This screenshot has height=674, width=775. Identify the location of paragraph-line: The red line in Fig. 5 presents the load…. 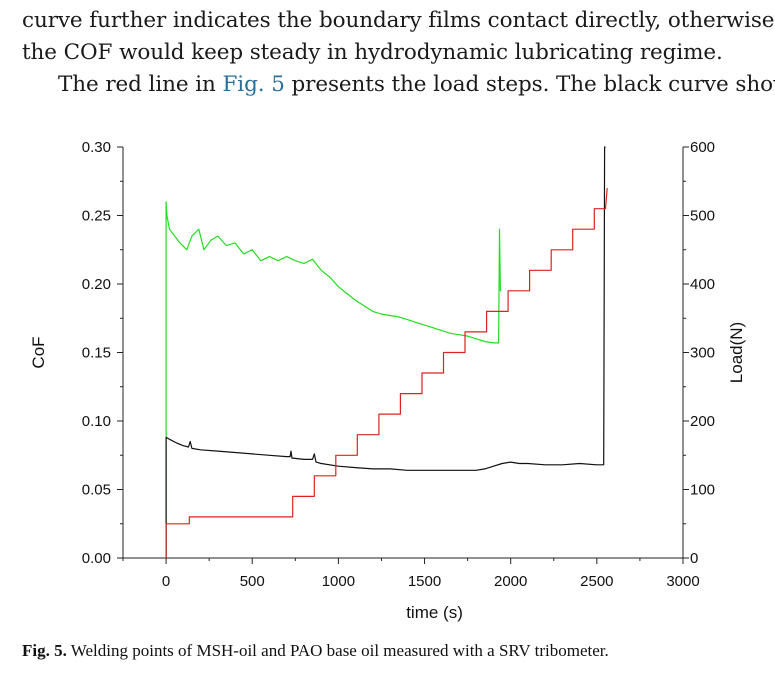
(416, 84).